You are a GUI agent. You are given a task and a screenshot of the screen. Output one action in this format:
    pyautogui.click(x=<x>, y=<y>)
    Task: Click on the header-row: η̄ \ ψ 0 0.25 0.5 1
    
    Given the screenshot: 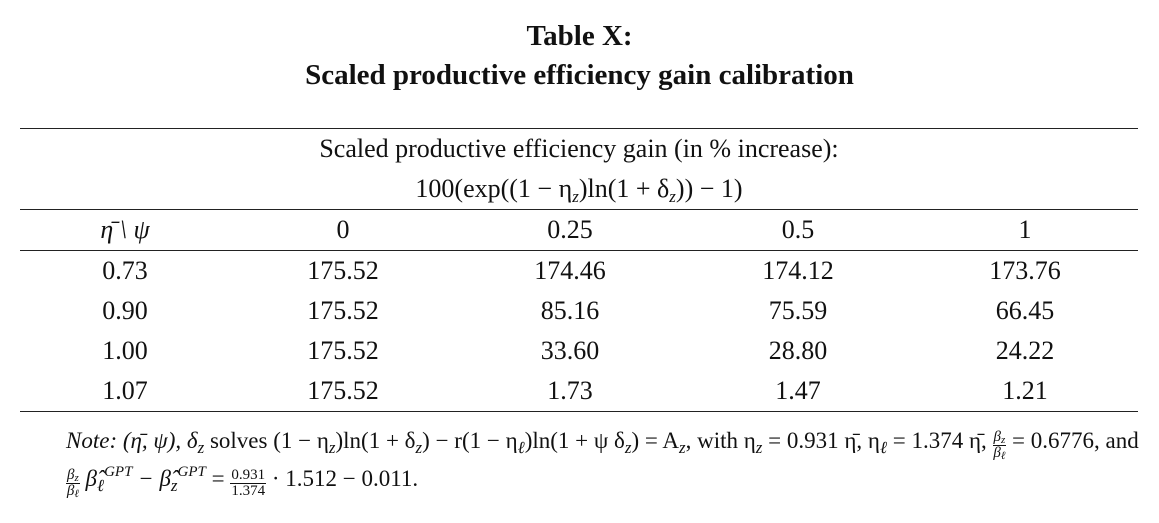 What is the action you would take?
    pyautogui.click(x=579, y=230)
    